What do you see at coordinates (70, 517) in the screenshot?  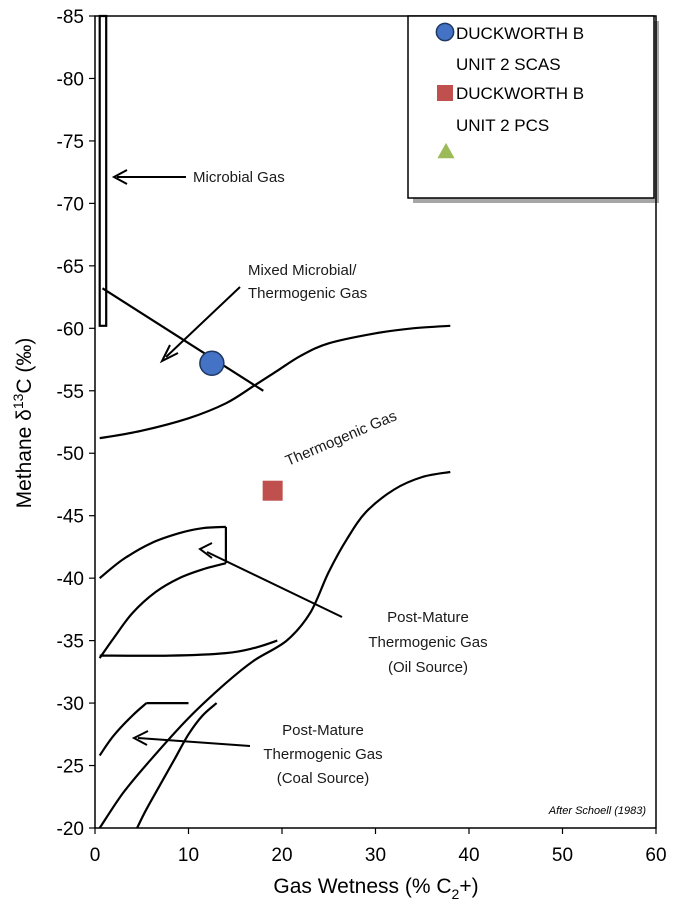 I see `y-tick-label: -45` at bounding box center [70, 517].